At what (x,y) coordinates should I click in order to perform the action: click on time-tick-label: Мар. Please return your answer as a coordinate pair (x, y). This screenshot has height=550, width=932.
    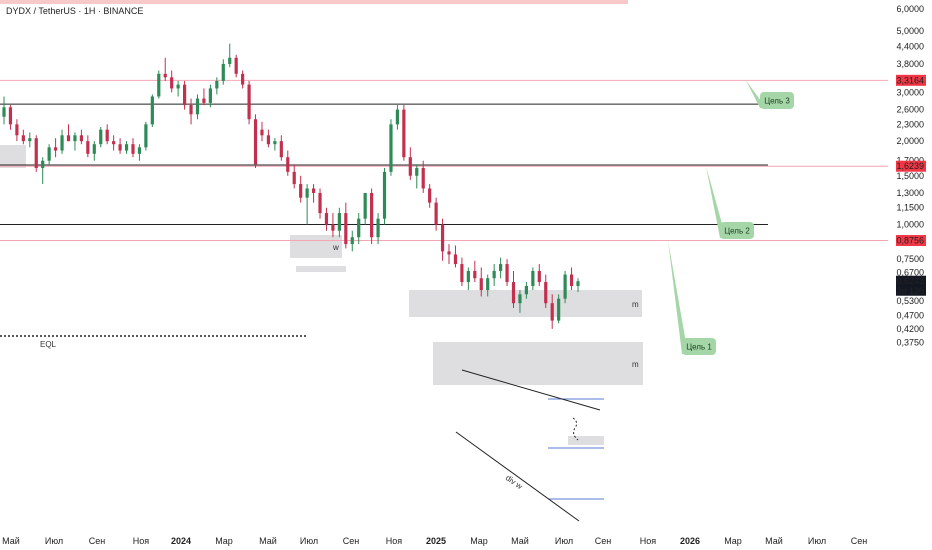
    Looking at the image, I should click on (733, 541).